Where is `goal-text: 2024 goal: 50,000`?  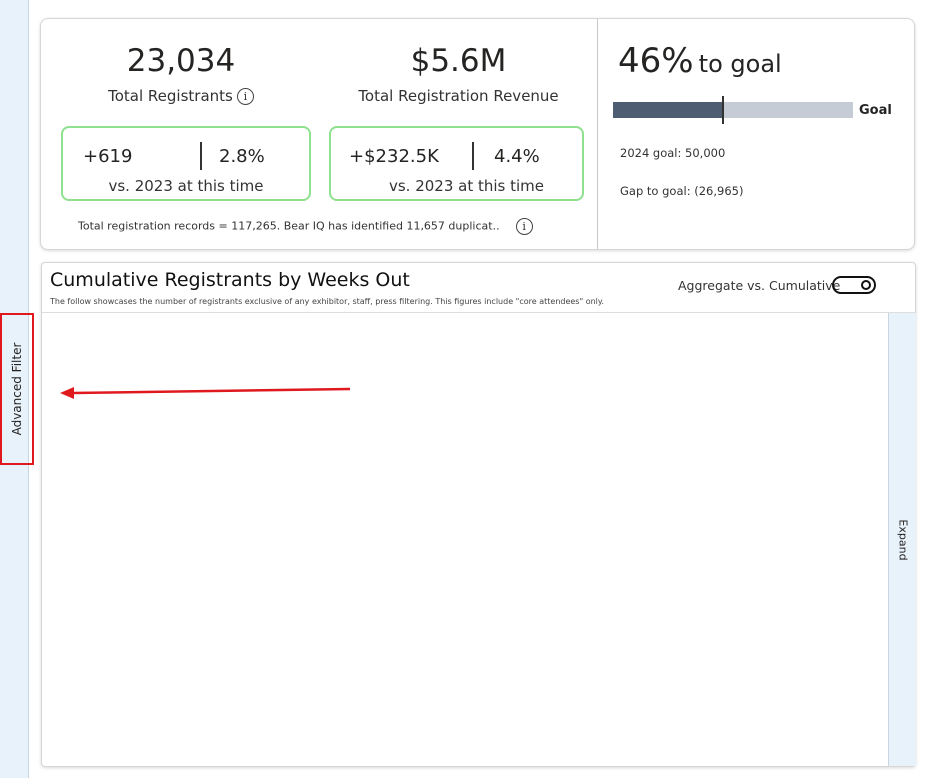 goal-text: 2024 goal: 50,000 is located at coordinates (673, 153).